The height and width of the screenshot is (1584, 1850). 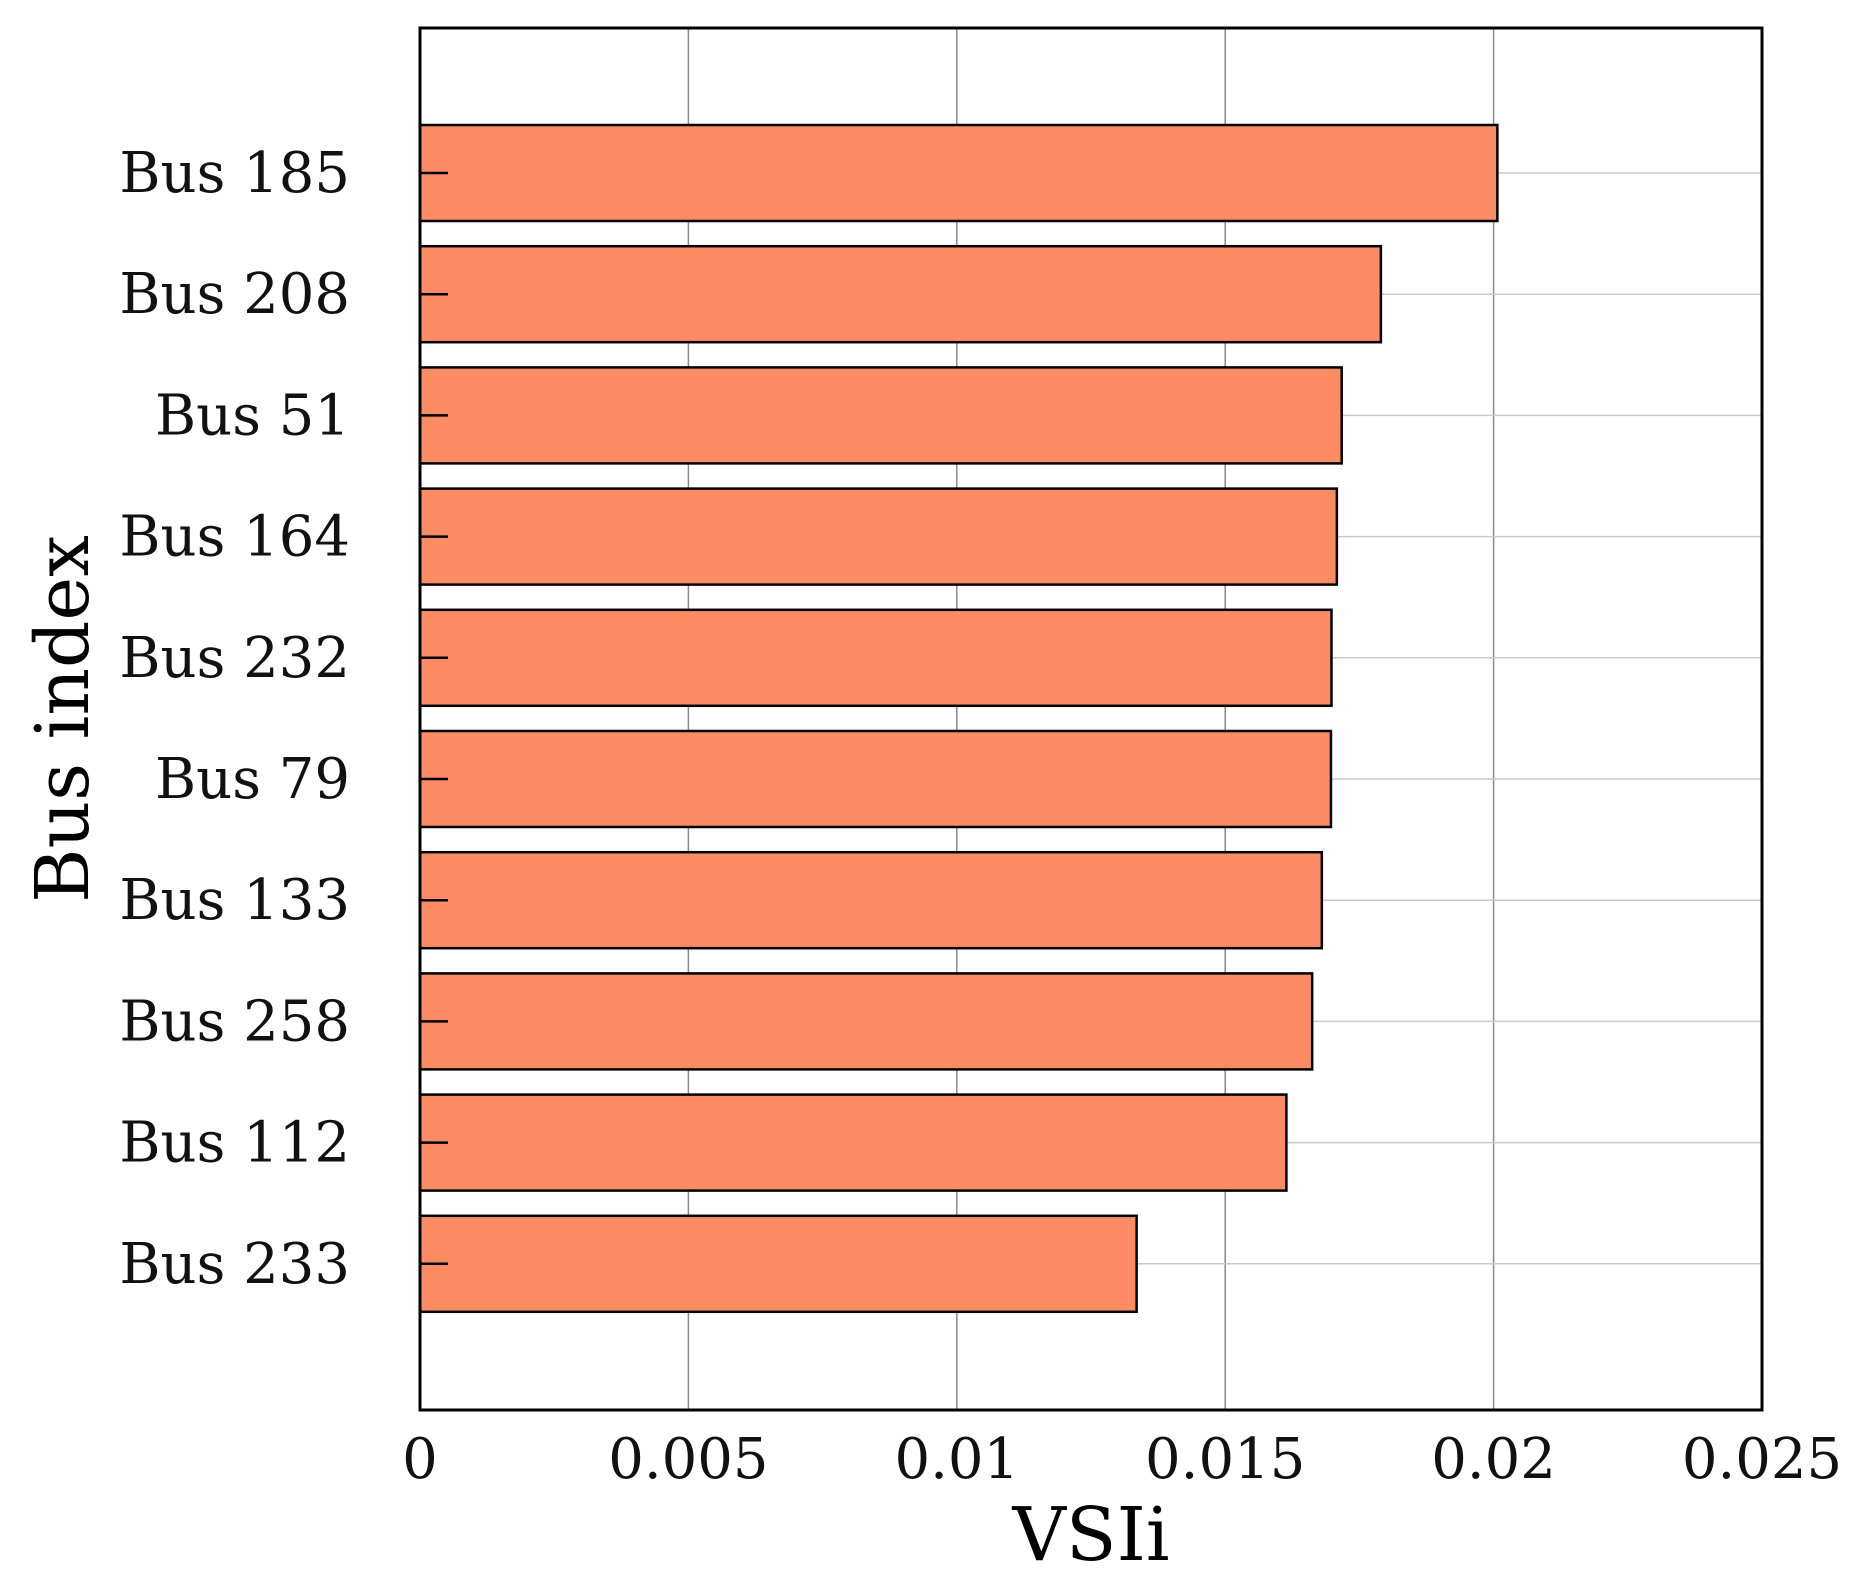 I want to click on y-tick-label: Bus 112, so click(x=234, y=1143).